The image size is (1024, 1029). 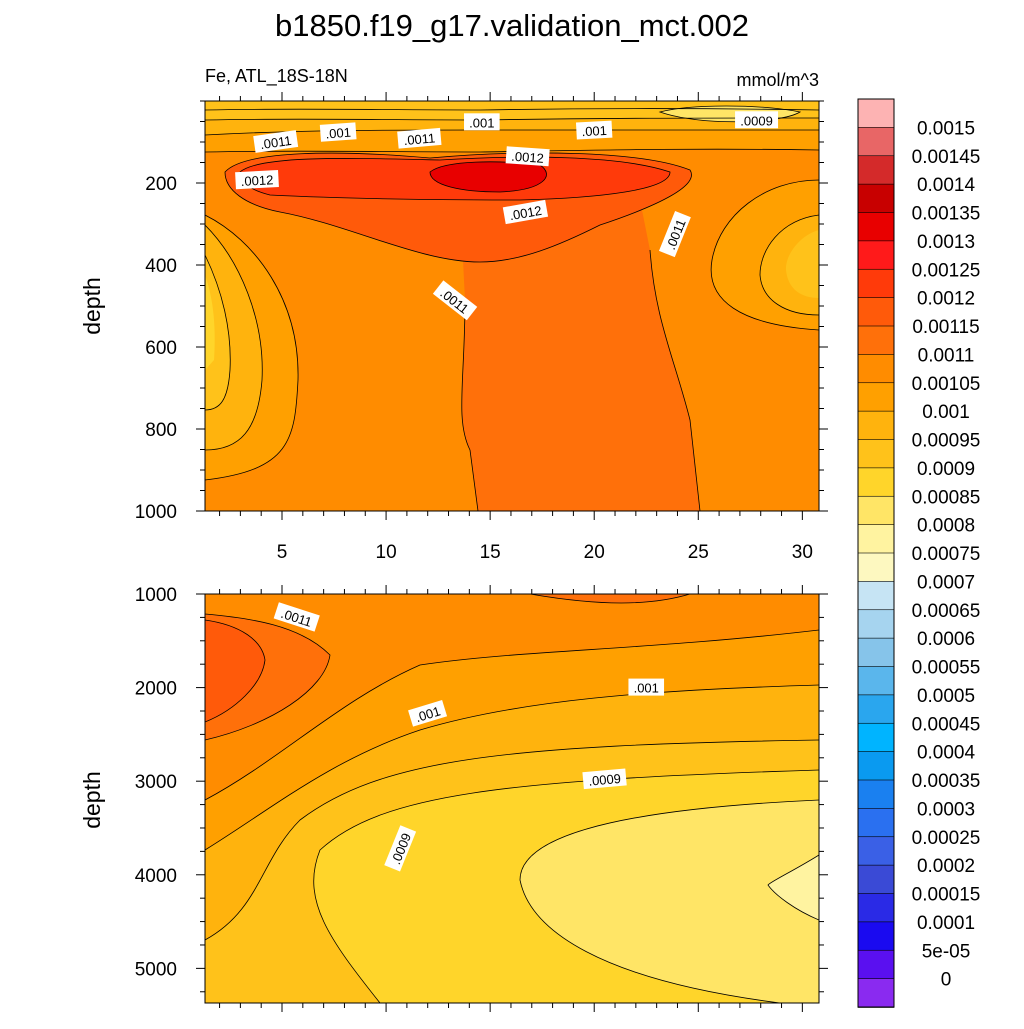 I want to click on colorbar-label: 0.0008, so click(x=946, y=526).